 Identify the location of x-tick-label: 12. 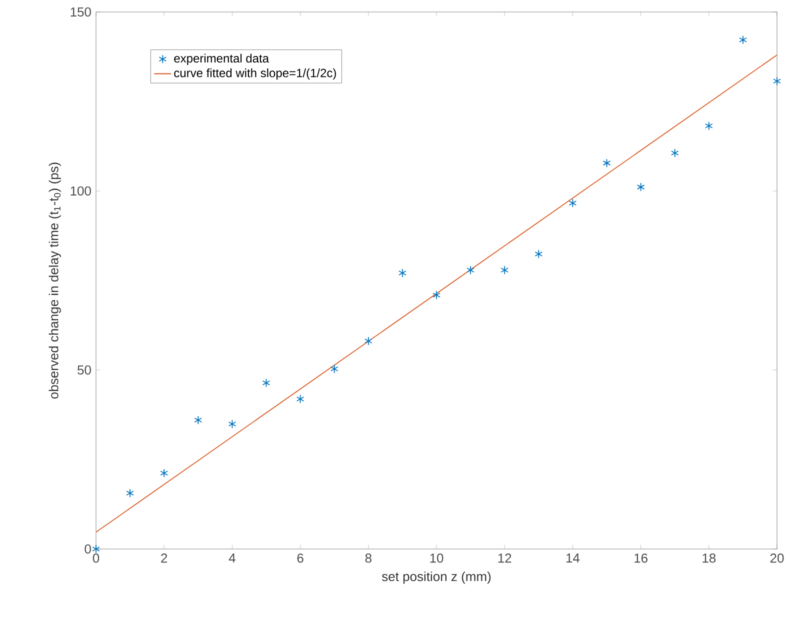
(505, 558).